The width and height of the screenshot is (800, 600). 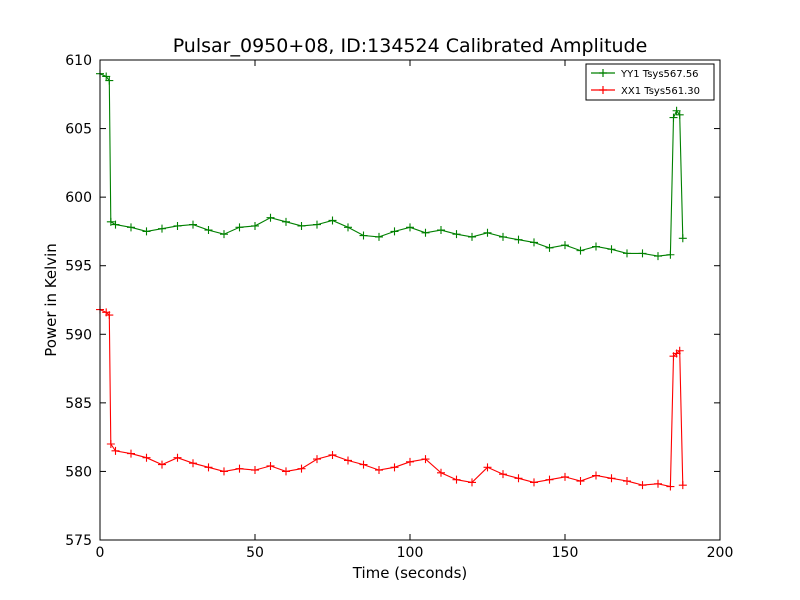 What do you see at coordinates (720, 553) in the screenshot?
I see `x-tick-label: 200` at bounding box center [720, 553].